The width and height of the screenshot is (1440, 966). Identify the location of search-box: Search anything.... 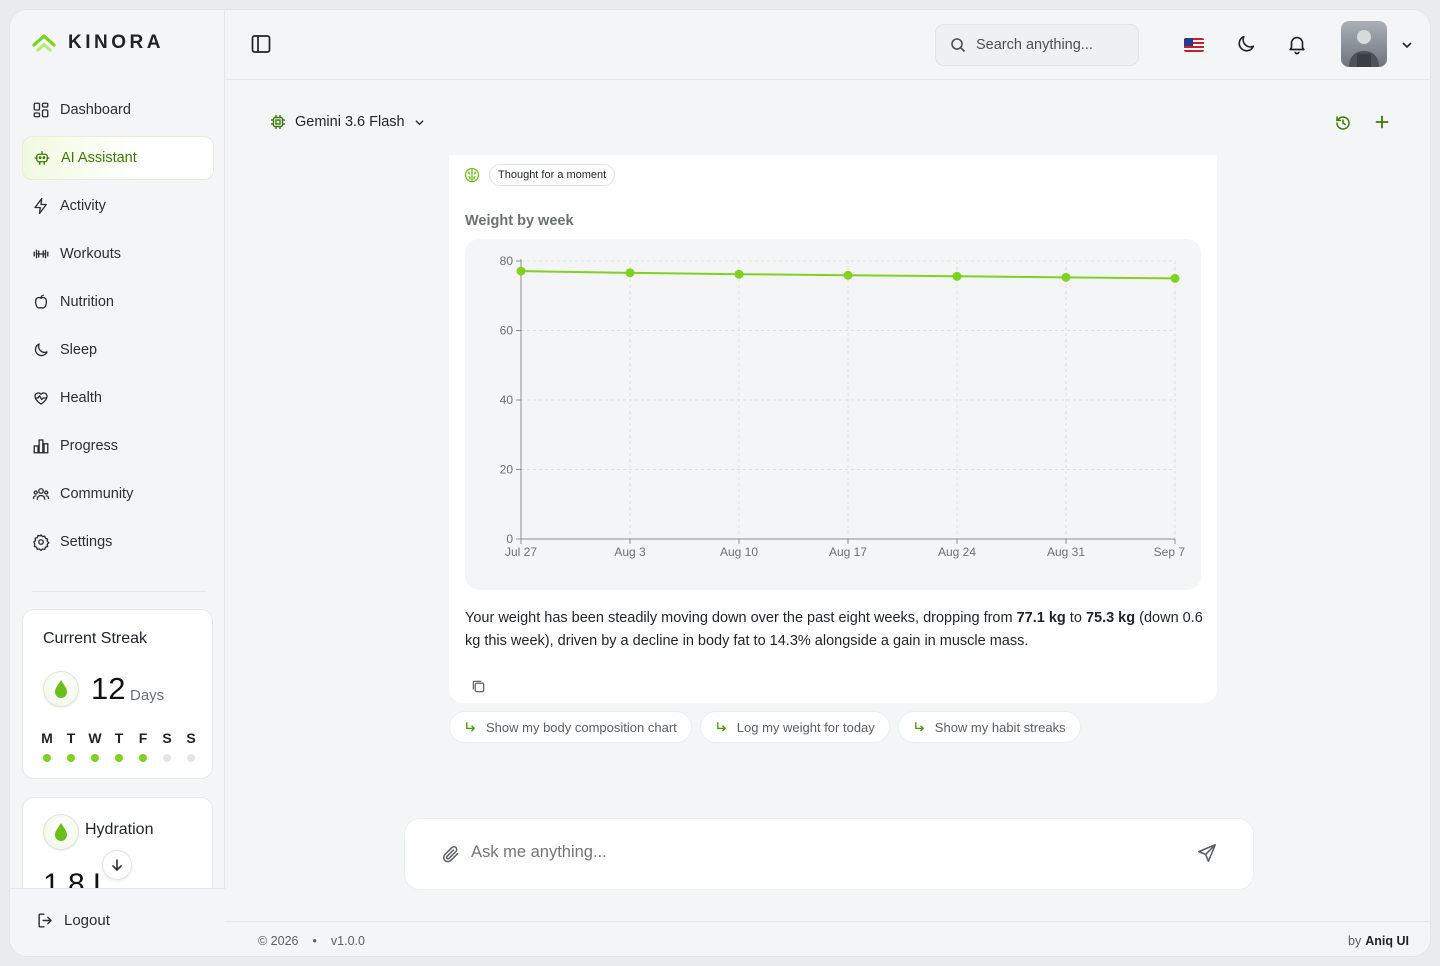
(1037, 45).